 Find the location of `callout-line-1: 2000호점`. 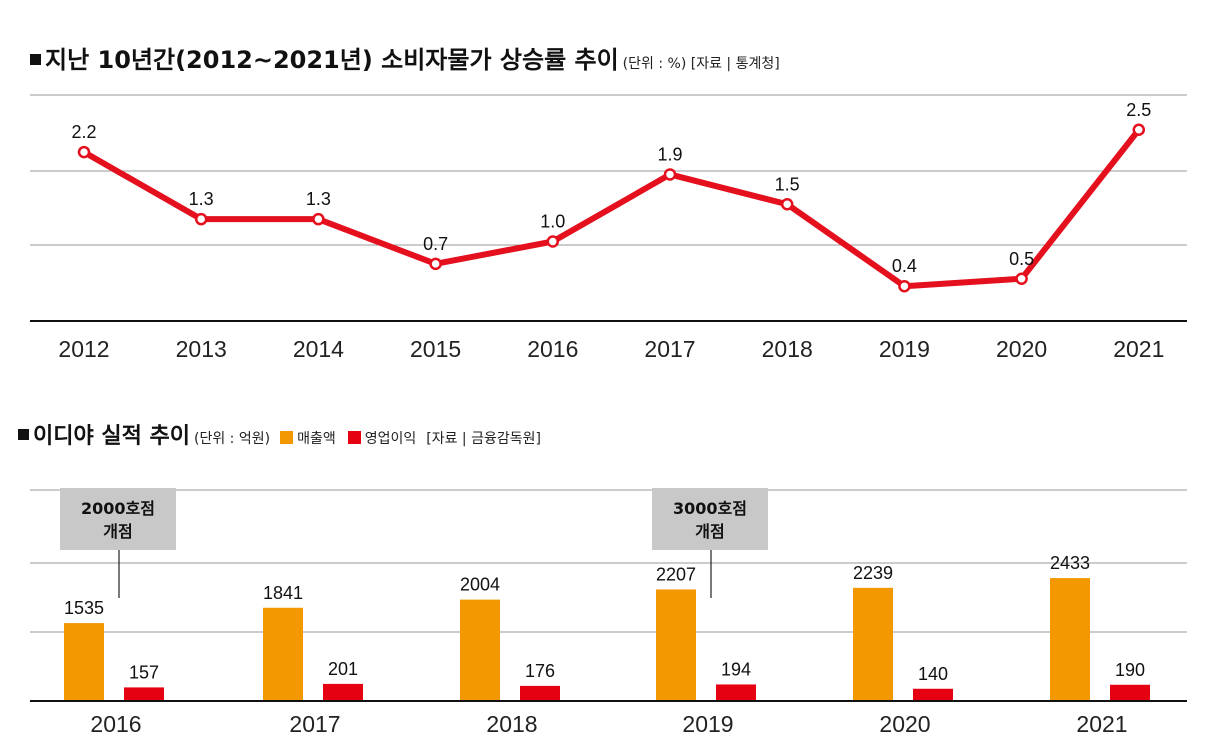

callout-line-1: 2000호점 is located at coordinates (118, 508).